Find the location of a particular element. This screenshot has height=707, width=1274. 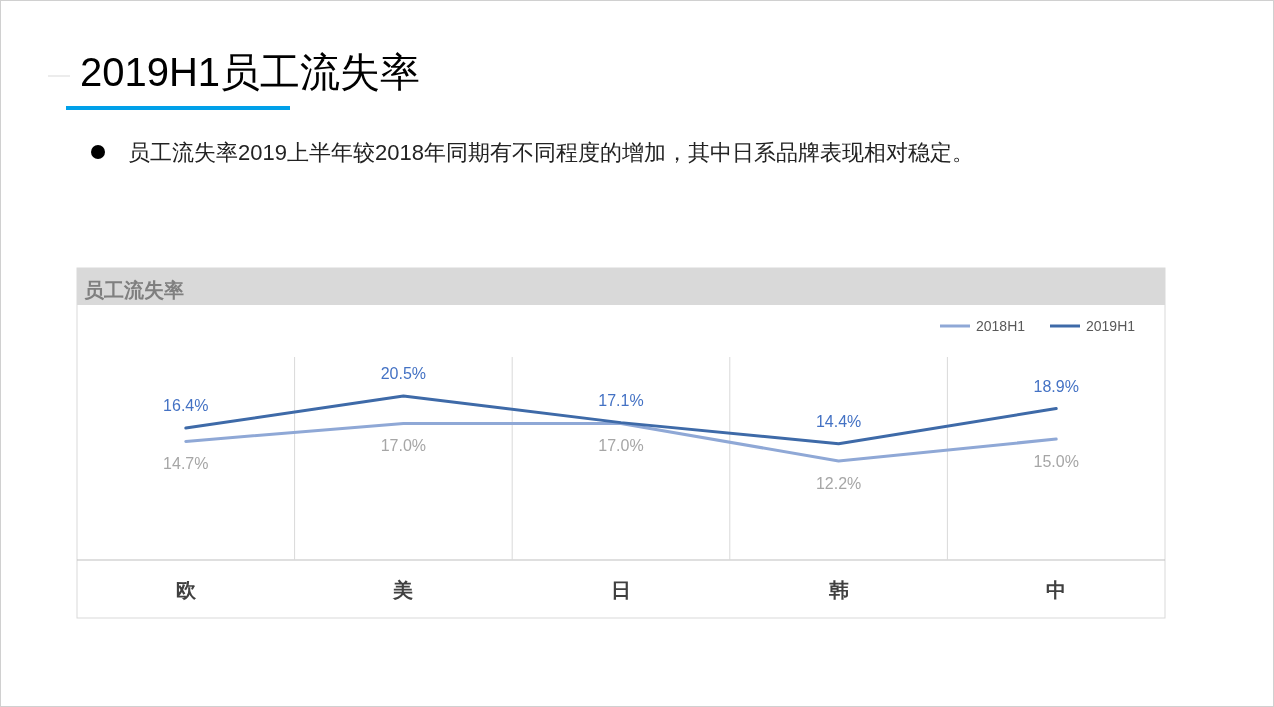

data-label: 20.5% is located at coordinates (403, 373).